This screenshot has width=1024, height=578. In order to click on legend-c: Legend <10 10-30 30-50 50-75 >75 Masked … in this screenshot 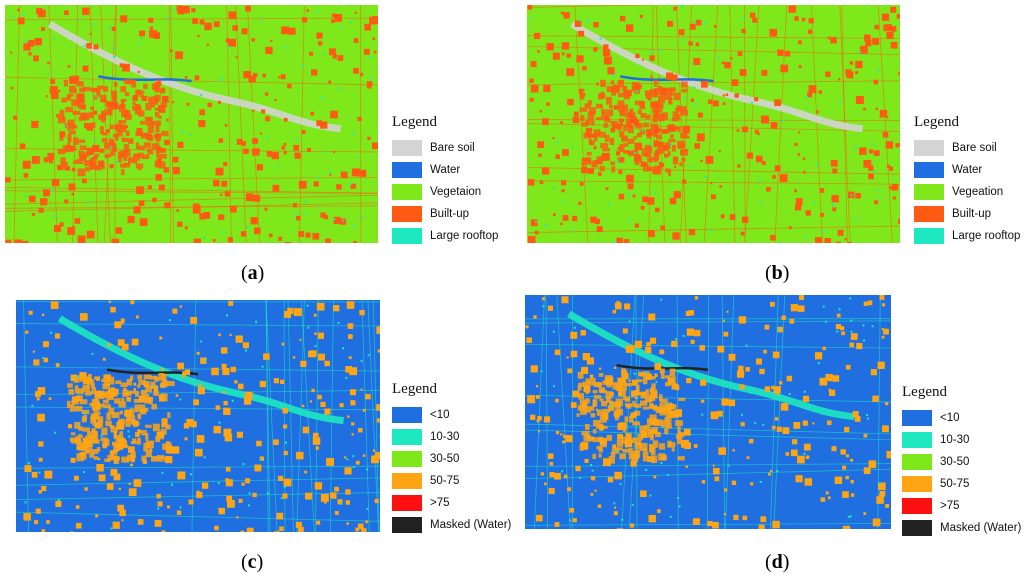, I will do `click(451, 458)`.